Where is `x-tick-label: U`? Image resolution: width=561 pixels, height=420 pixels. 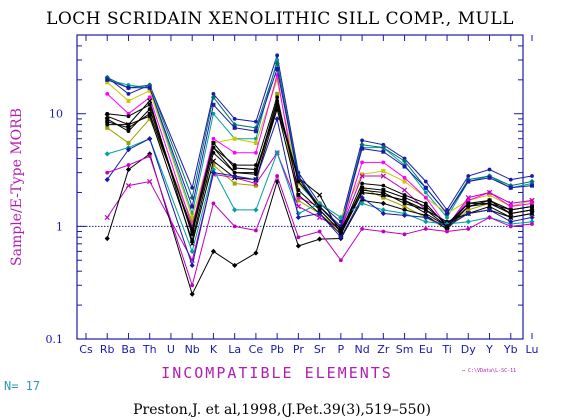
x-tick-label: U is located at coordinates (171, 349).